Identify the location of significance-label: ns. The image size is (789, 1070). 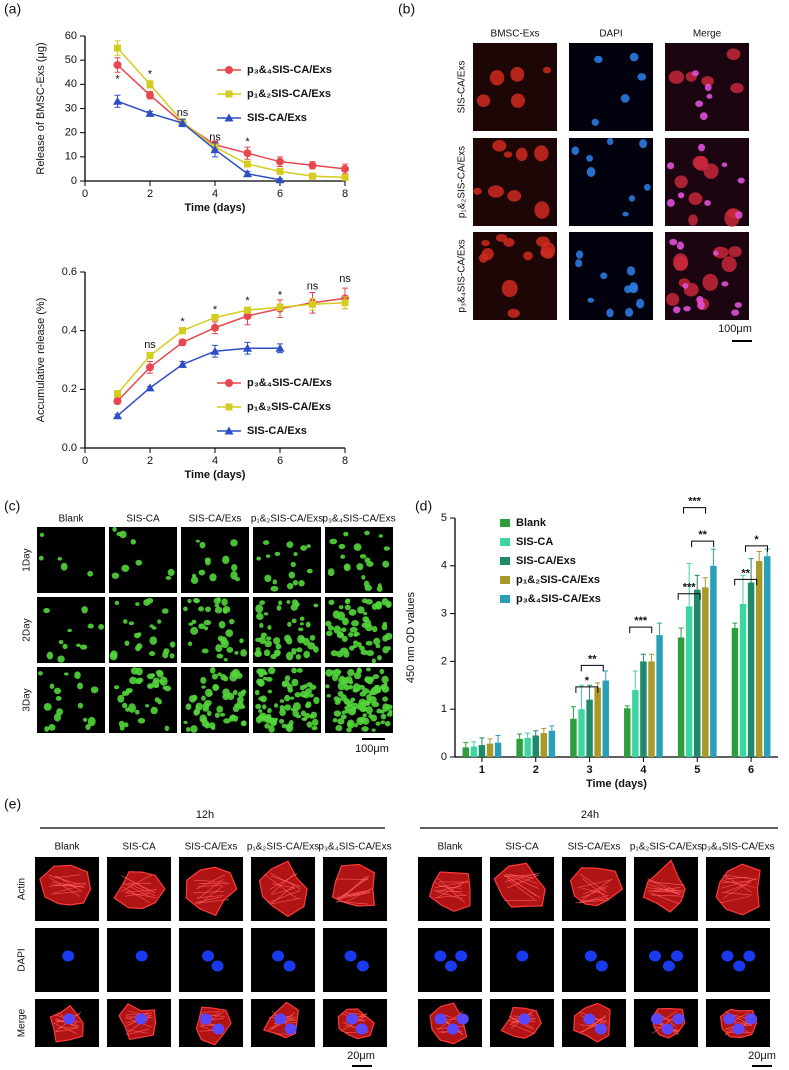
(150, 345).